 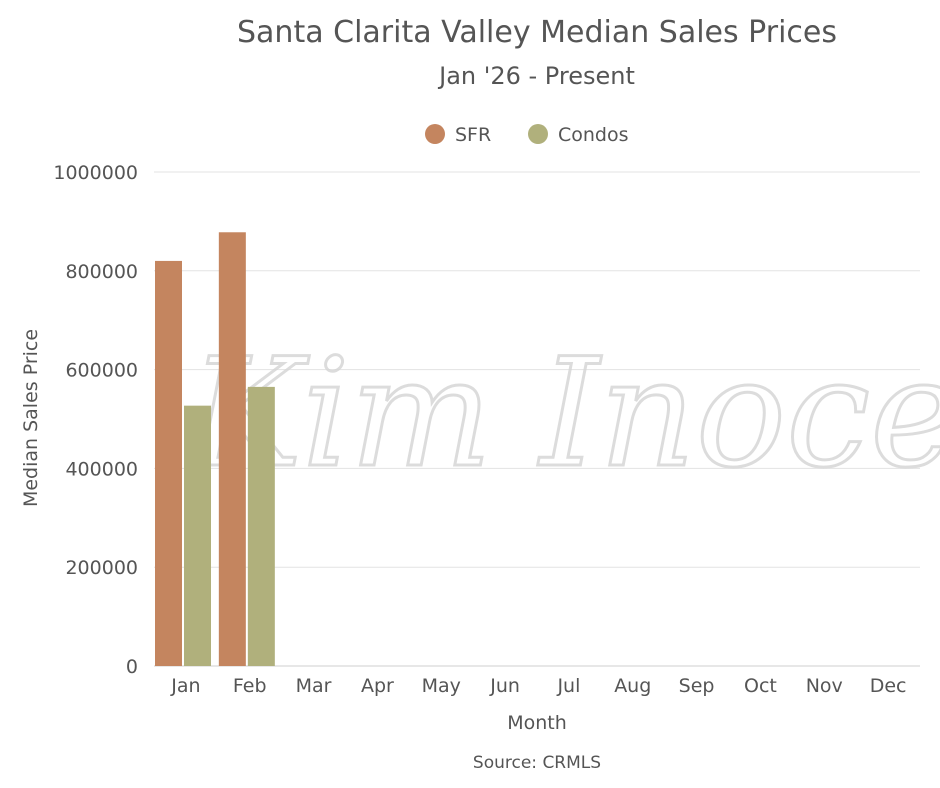 What do you see at coordinates (232, 449) in the screenshot?
I see `bar-sfr-feb` at bounding box center [232, 449].